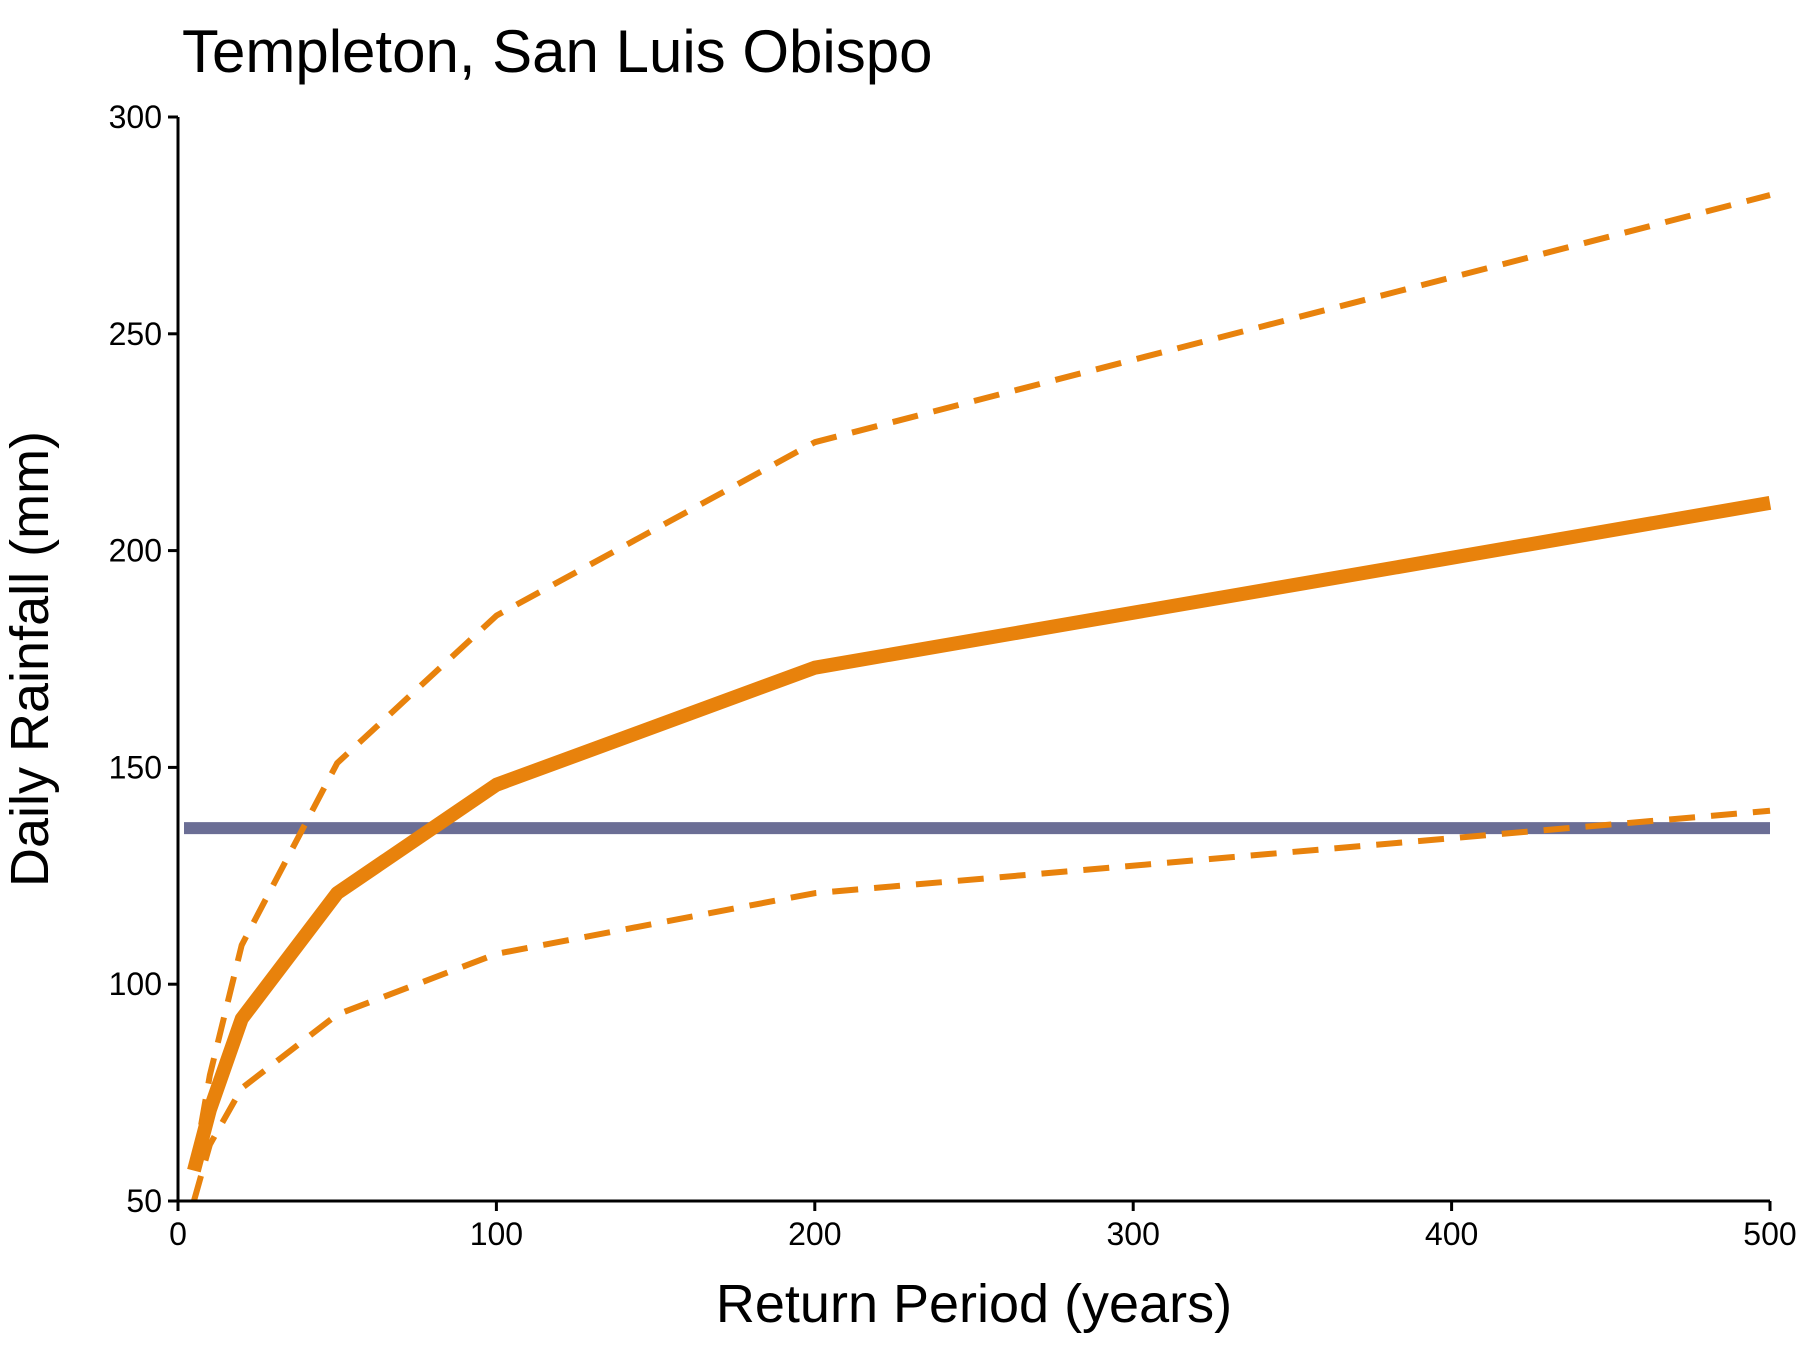  What do you see at coordinates (178, 1234) in the screenshot?
I see `x-tick-label: 0` at bounding box center [178, 1234].